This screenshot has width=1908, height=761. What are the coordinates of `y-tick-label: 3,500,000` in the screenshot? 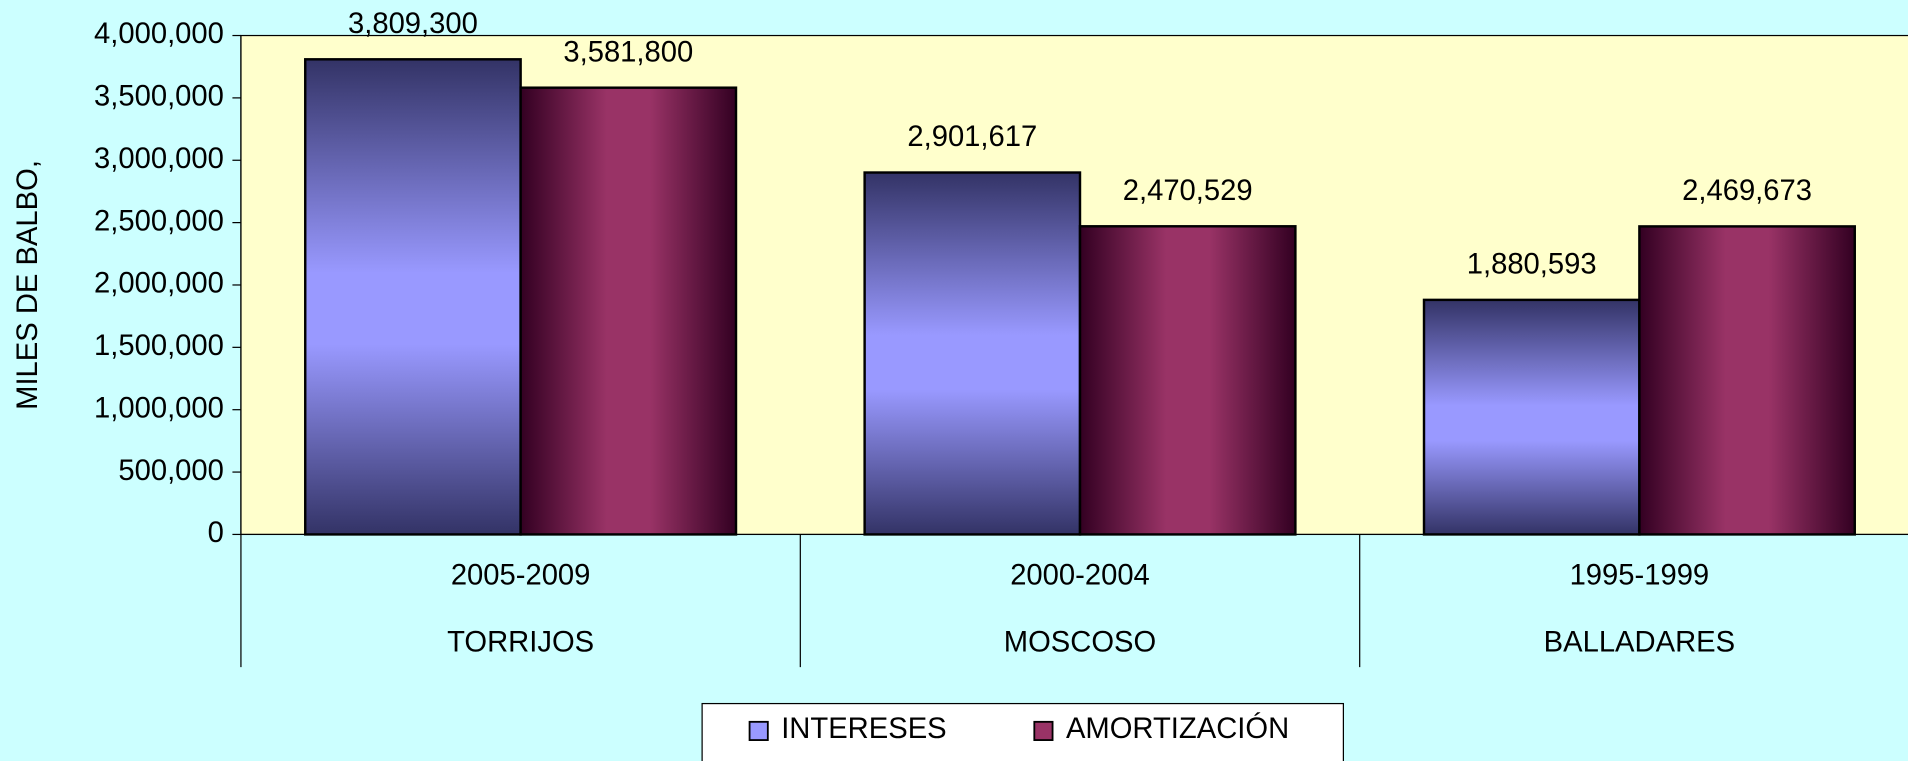 It's located at (159, 97).